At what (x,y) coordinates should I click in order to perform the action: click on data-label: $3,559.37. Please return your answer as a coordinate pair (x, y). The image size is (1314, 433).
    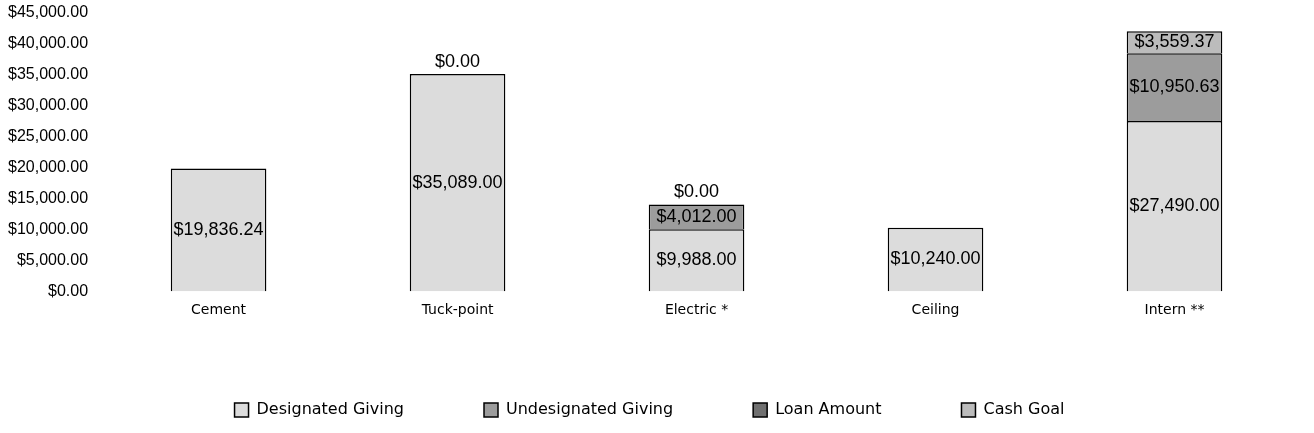
    Looking at the image, I should click on (1174, 41).